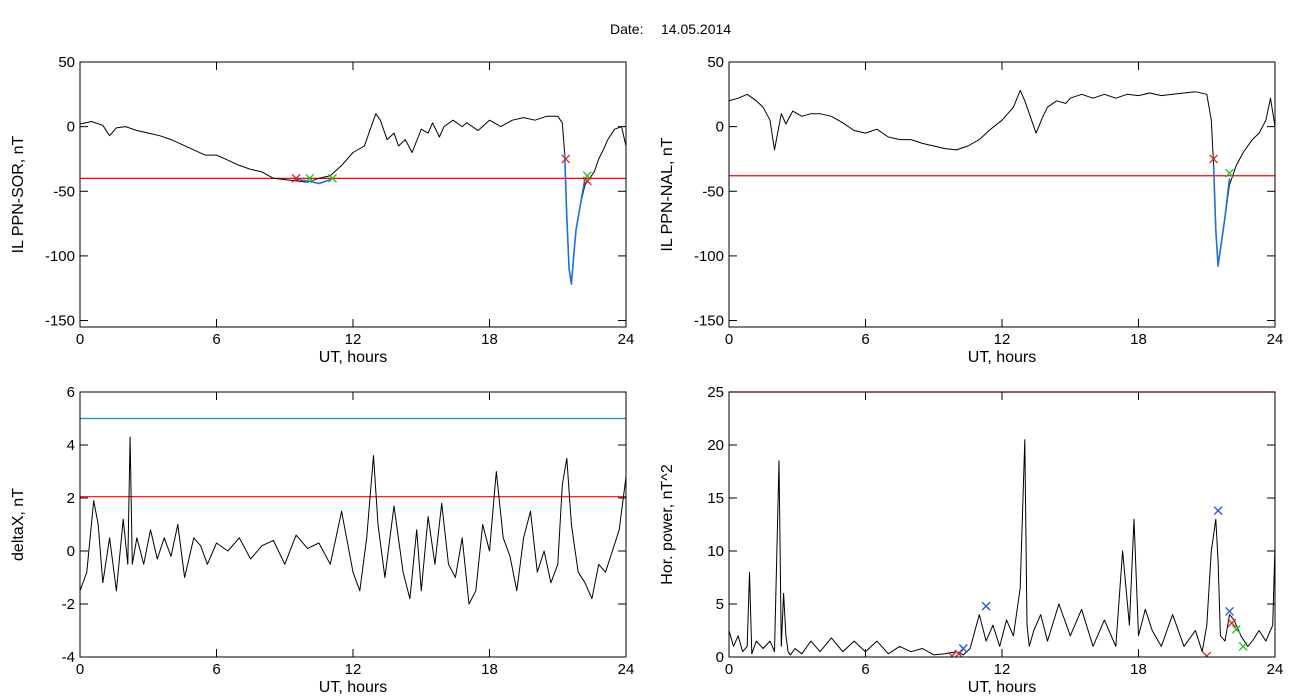 The image size is (1300, 700). I want to click on y-tick-label: -2, so click(68, 604).